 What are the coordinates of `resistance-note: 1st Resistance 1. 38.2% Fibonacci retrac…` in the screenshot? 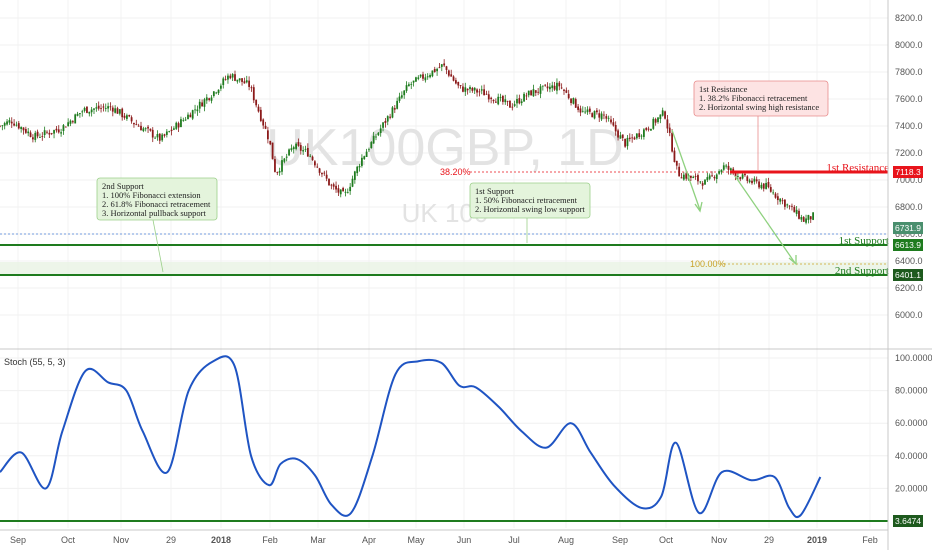 It's located at (761, 125).